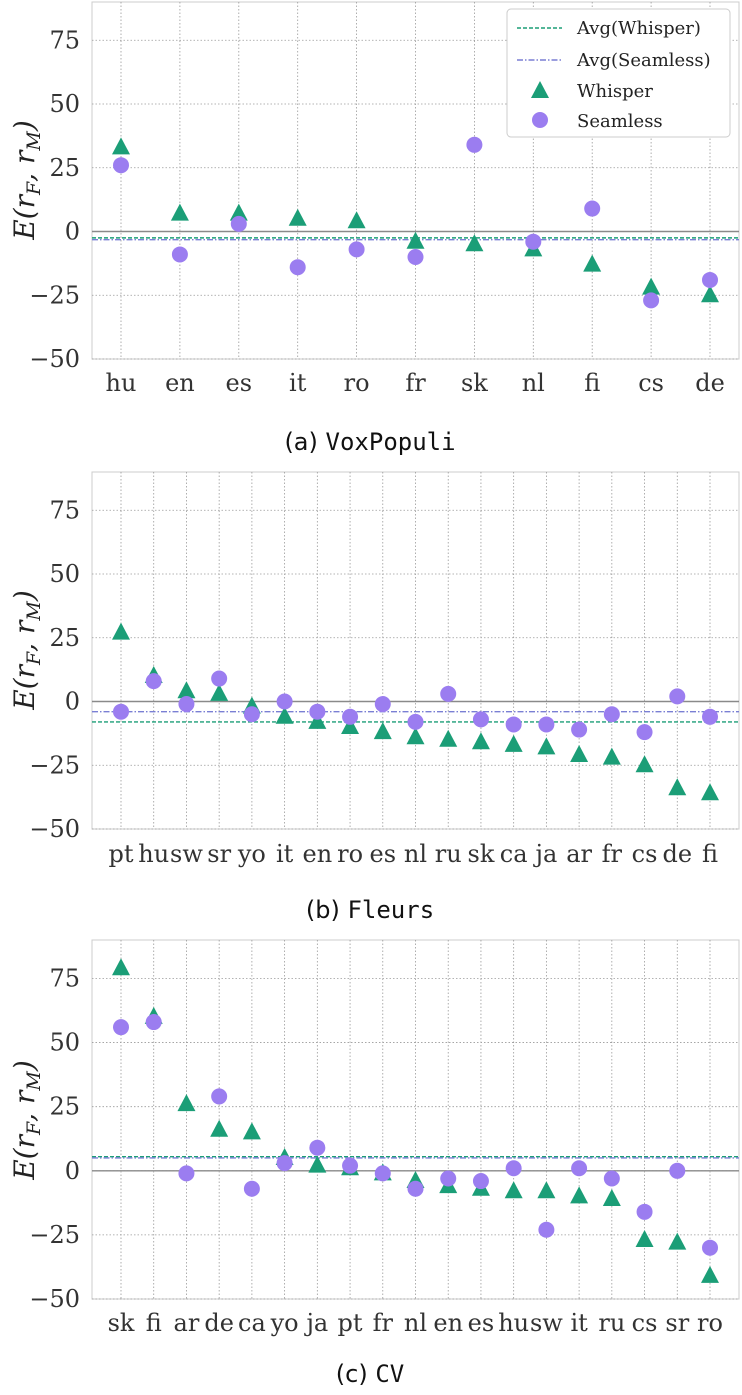 This screenshot has width=742, height=1395. Describe the element at coordinates (415, 736) in the screenshot. I see `whisper-point-nl` at that location.